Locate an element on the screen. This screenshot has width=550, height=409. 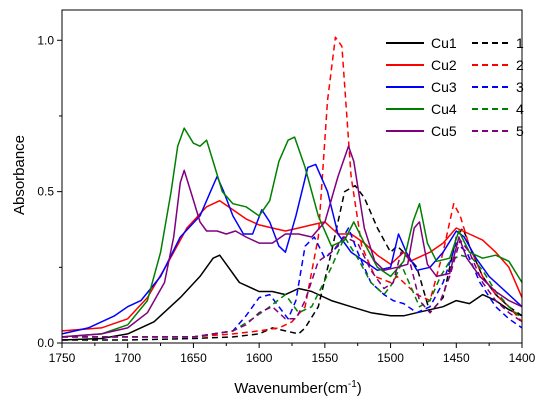
x-tick-label: 1750 is located at coordinates (62, 358).